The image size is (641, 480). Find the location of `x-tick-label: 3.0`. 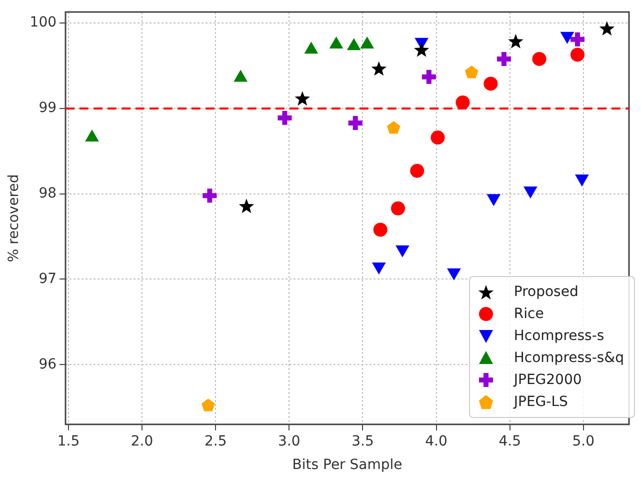

x-tick-label: 3.0 is located at coordinates (289, 441).